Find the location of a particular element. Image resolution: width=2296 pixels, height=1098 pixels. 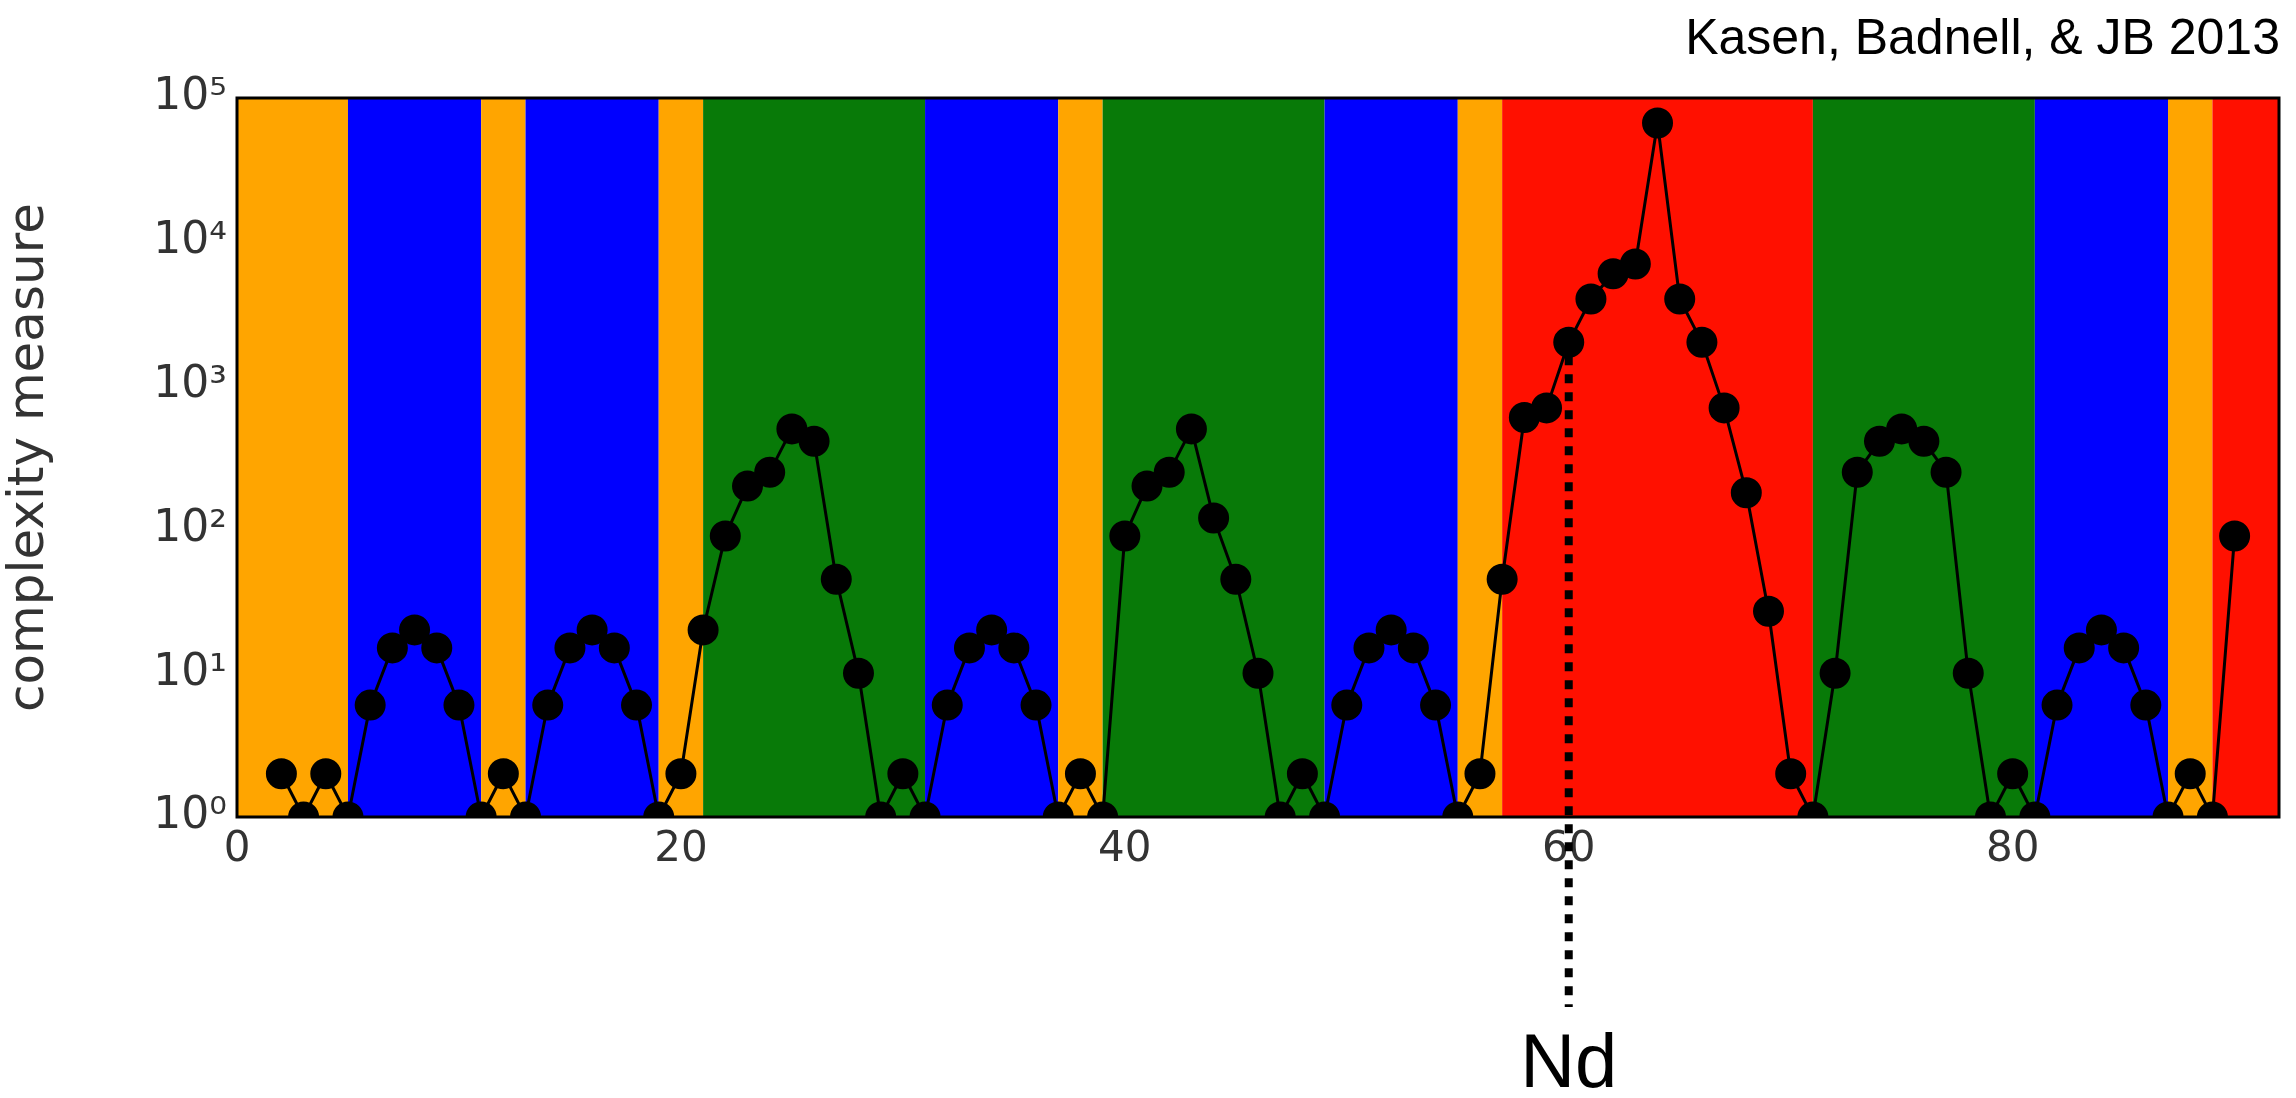

ref-line-label: Nd is located at coordinates (1569, 1058).